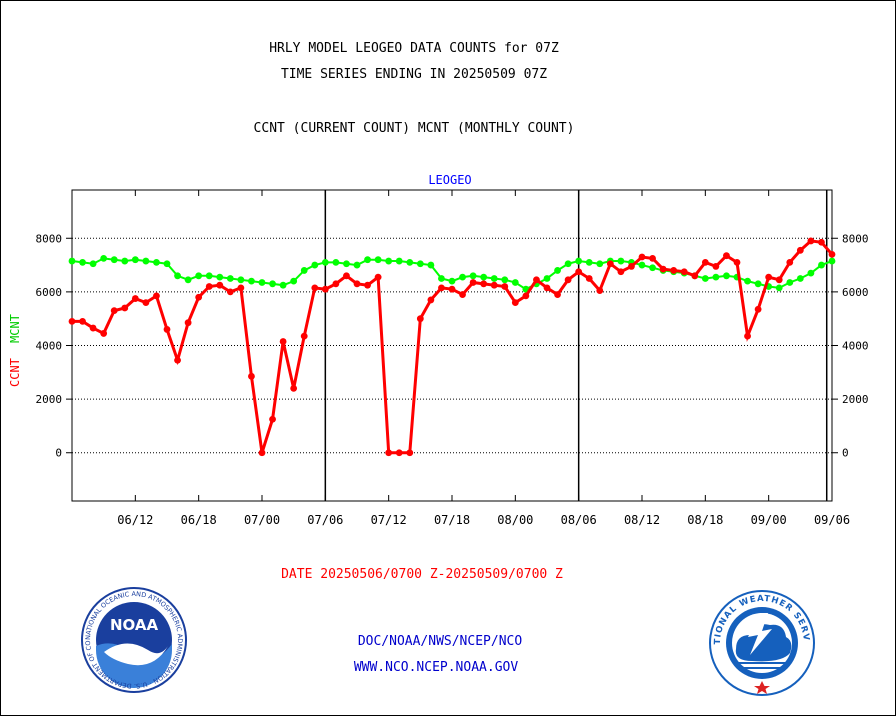  I want to click on y-axis-label-ccnt: CCNT, so click(15, 372).